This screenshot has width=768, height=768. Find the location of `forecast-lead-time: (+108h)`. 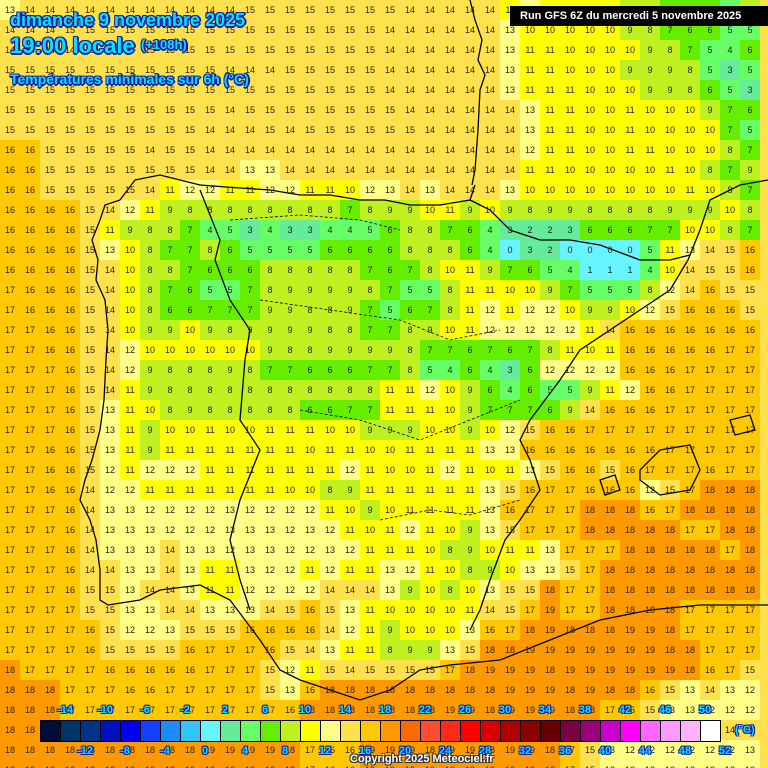

forecast-lead-time: (+108h) is located at coordinates (163, 44).